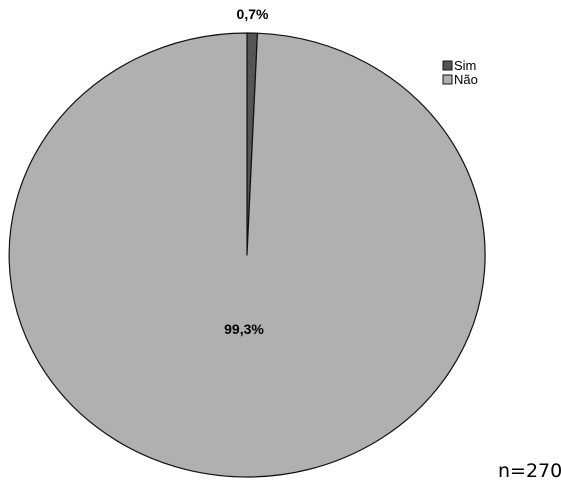  I want to click on data-label-nao: 99,3%, so click(244, 329).